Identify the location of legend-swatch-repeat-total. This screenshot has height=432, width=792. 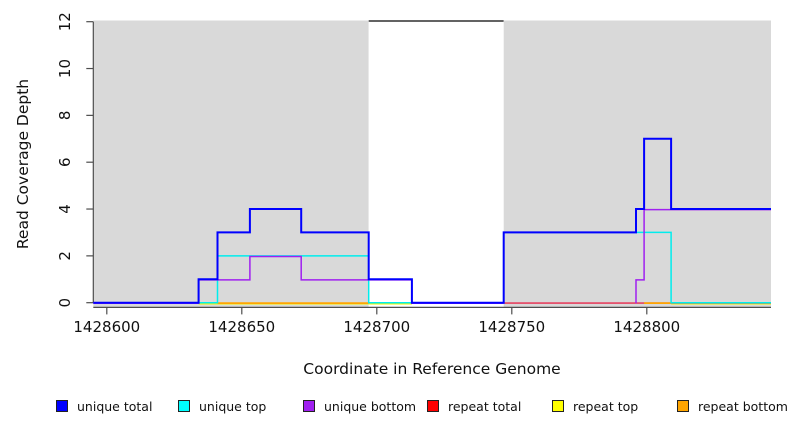
(433, 406).